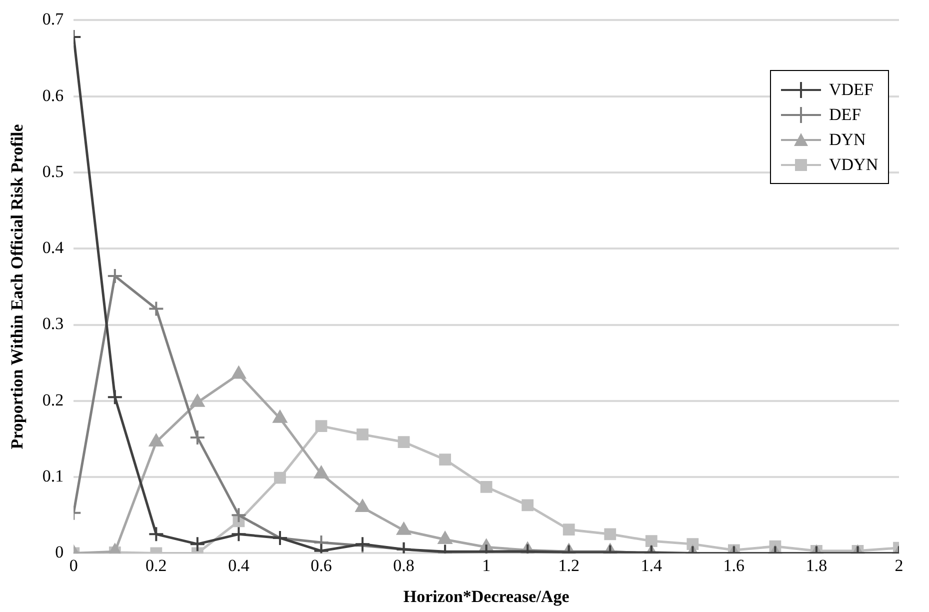 The height and width of the screenshot is (612, 929). What do you see at coordinates (845, 114) in the screenshot?
I see `legend-label: DEF` at bounding box center [845, 114].